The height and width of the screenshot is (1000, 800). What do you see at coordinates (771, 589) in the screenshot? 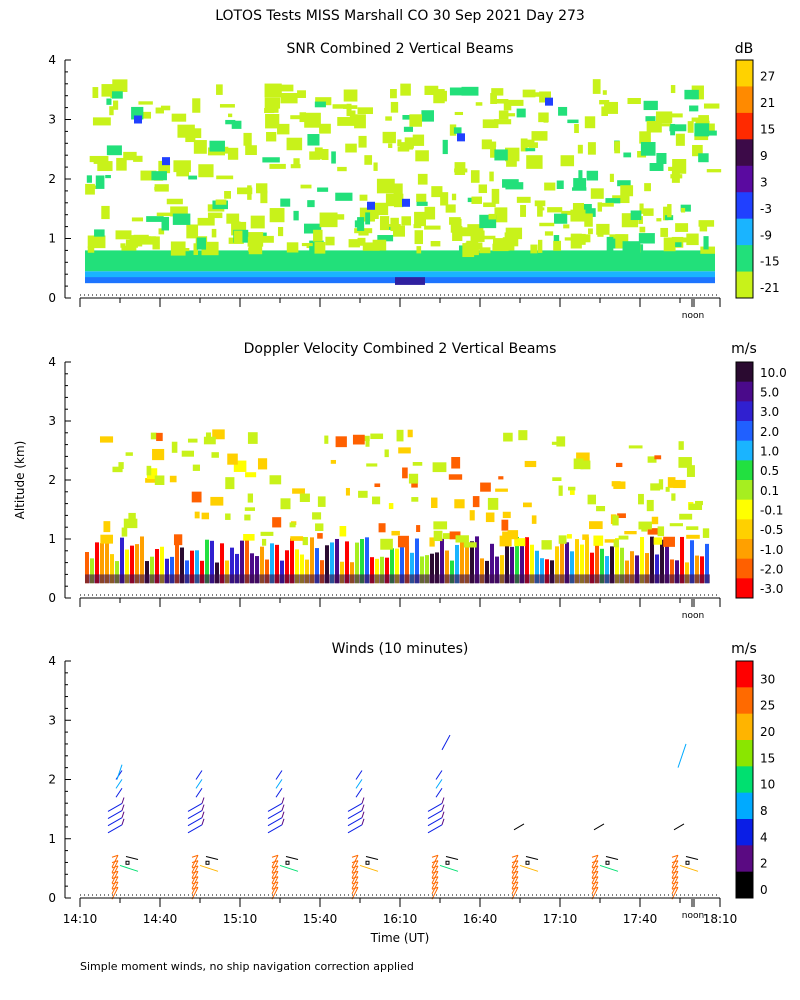
I see `colorbar-label: -3.0` at bounding box center [771, 589].